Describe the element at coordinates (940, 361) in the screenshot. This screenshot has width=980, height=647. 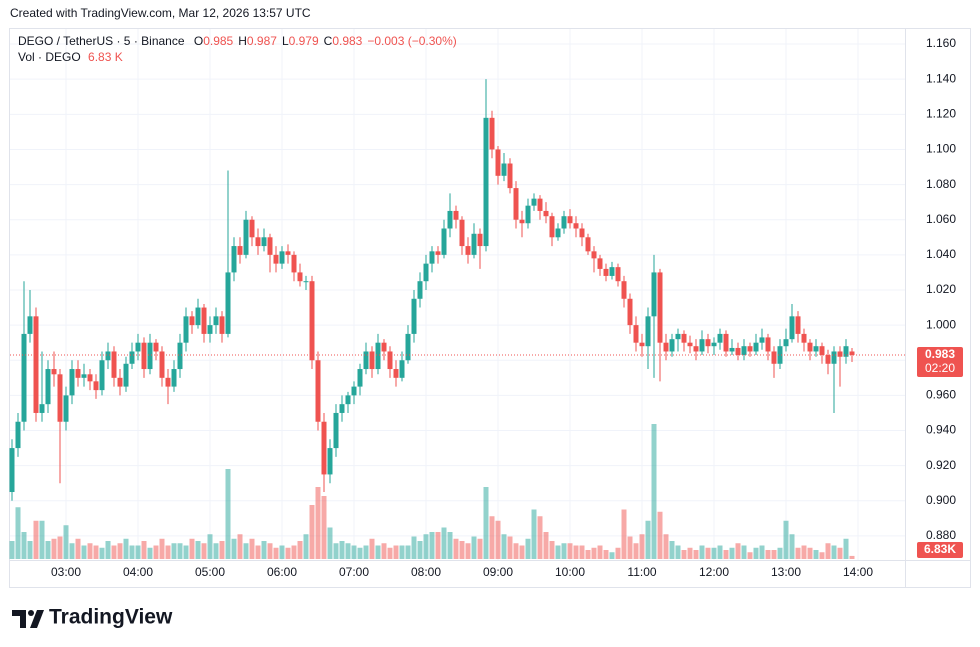
I see `price-badge` at that location.